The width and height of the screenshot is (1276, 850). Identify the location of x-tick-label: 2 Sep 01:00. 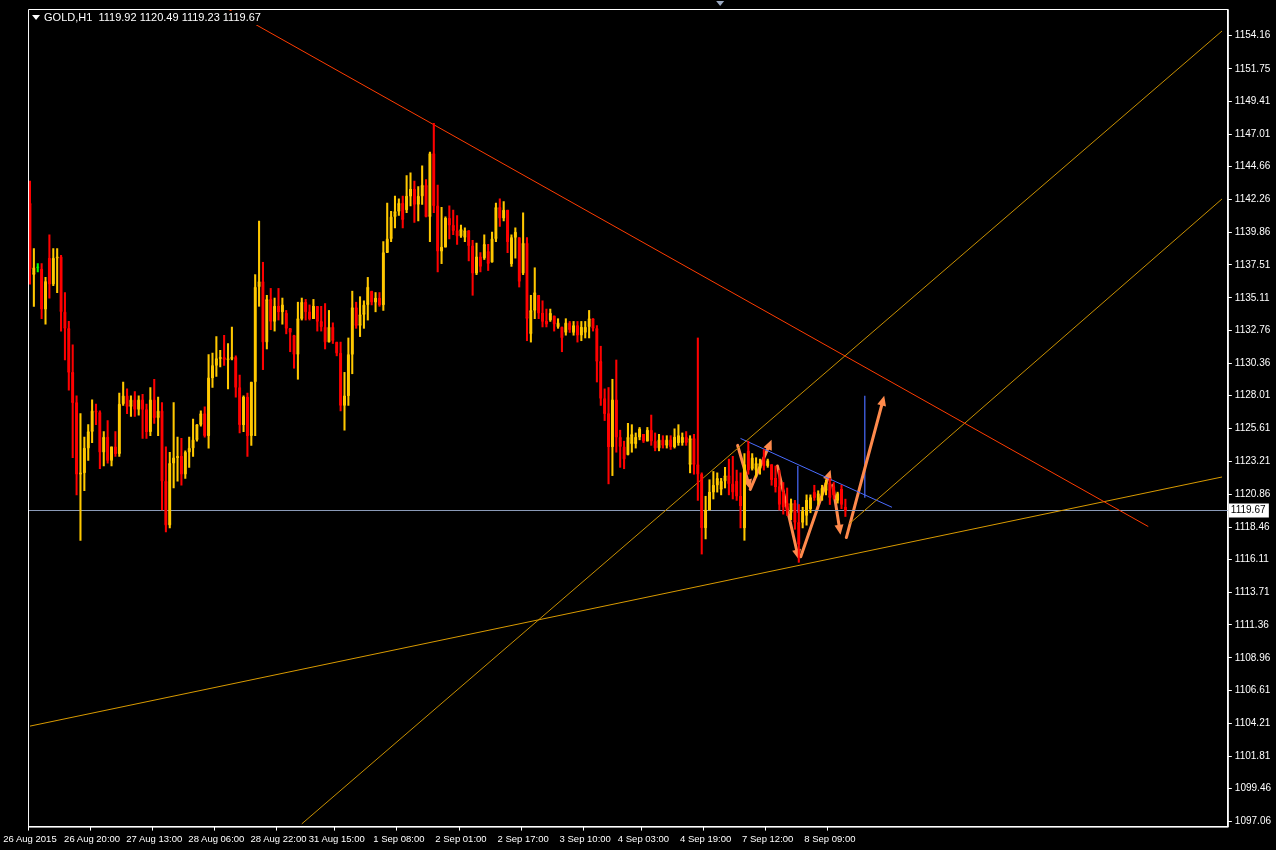
(461, 838).